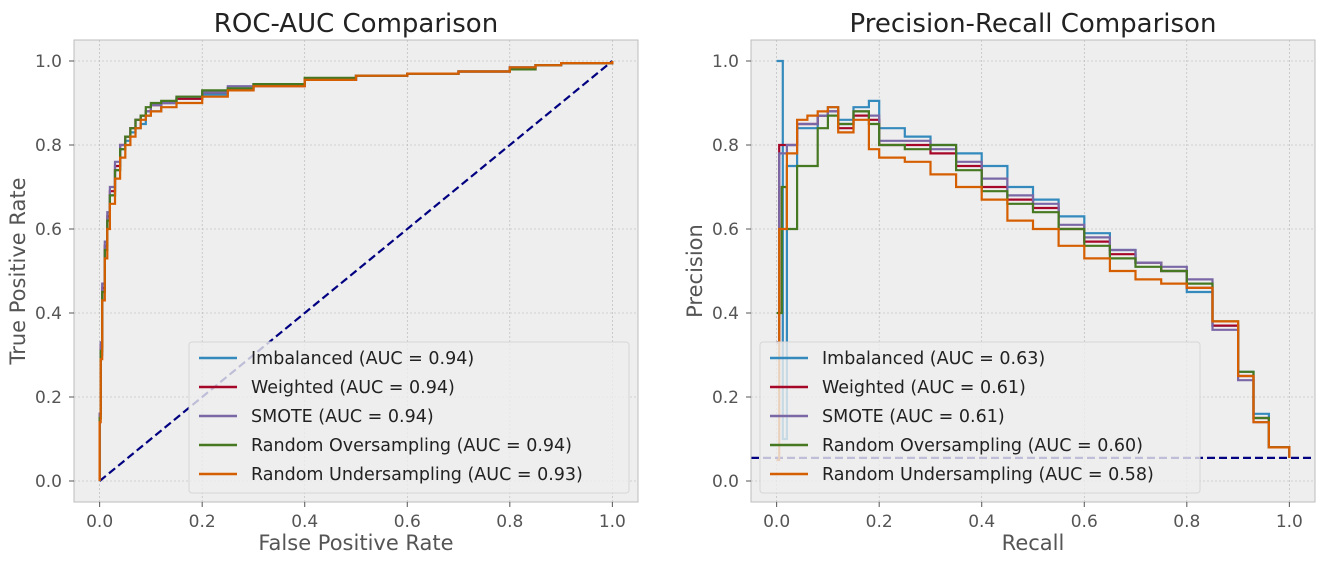 The width and height of the screenshot is (1324, 564). Describe the element at coordinates (362, 359) in the screenshot. I see `roc-legend-label: Imbalanced (AUC = 0.94)` at that location.